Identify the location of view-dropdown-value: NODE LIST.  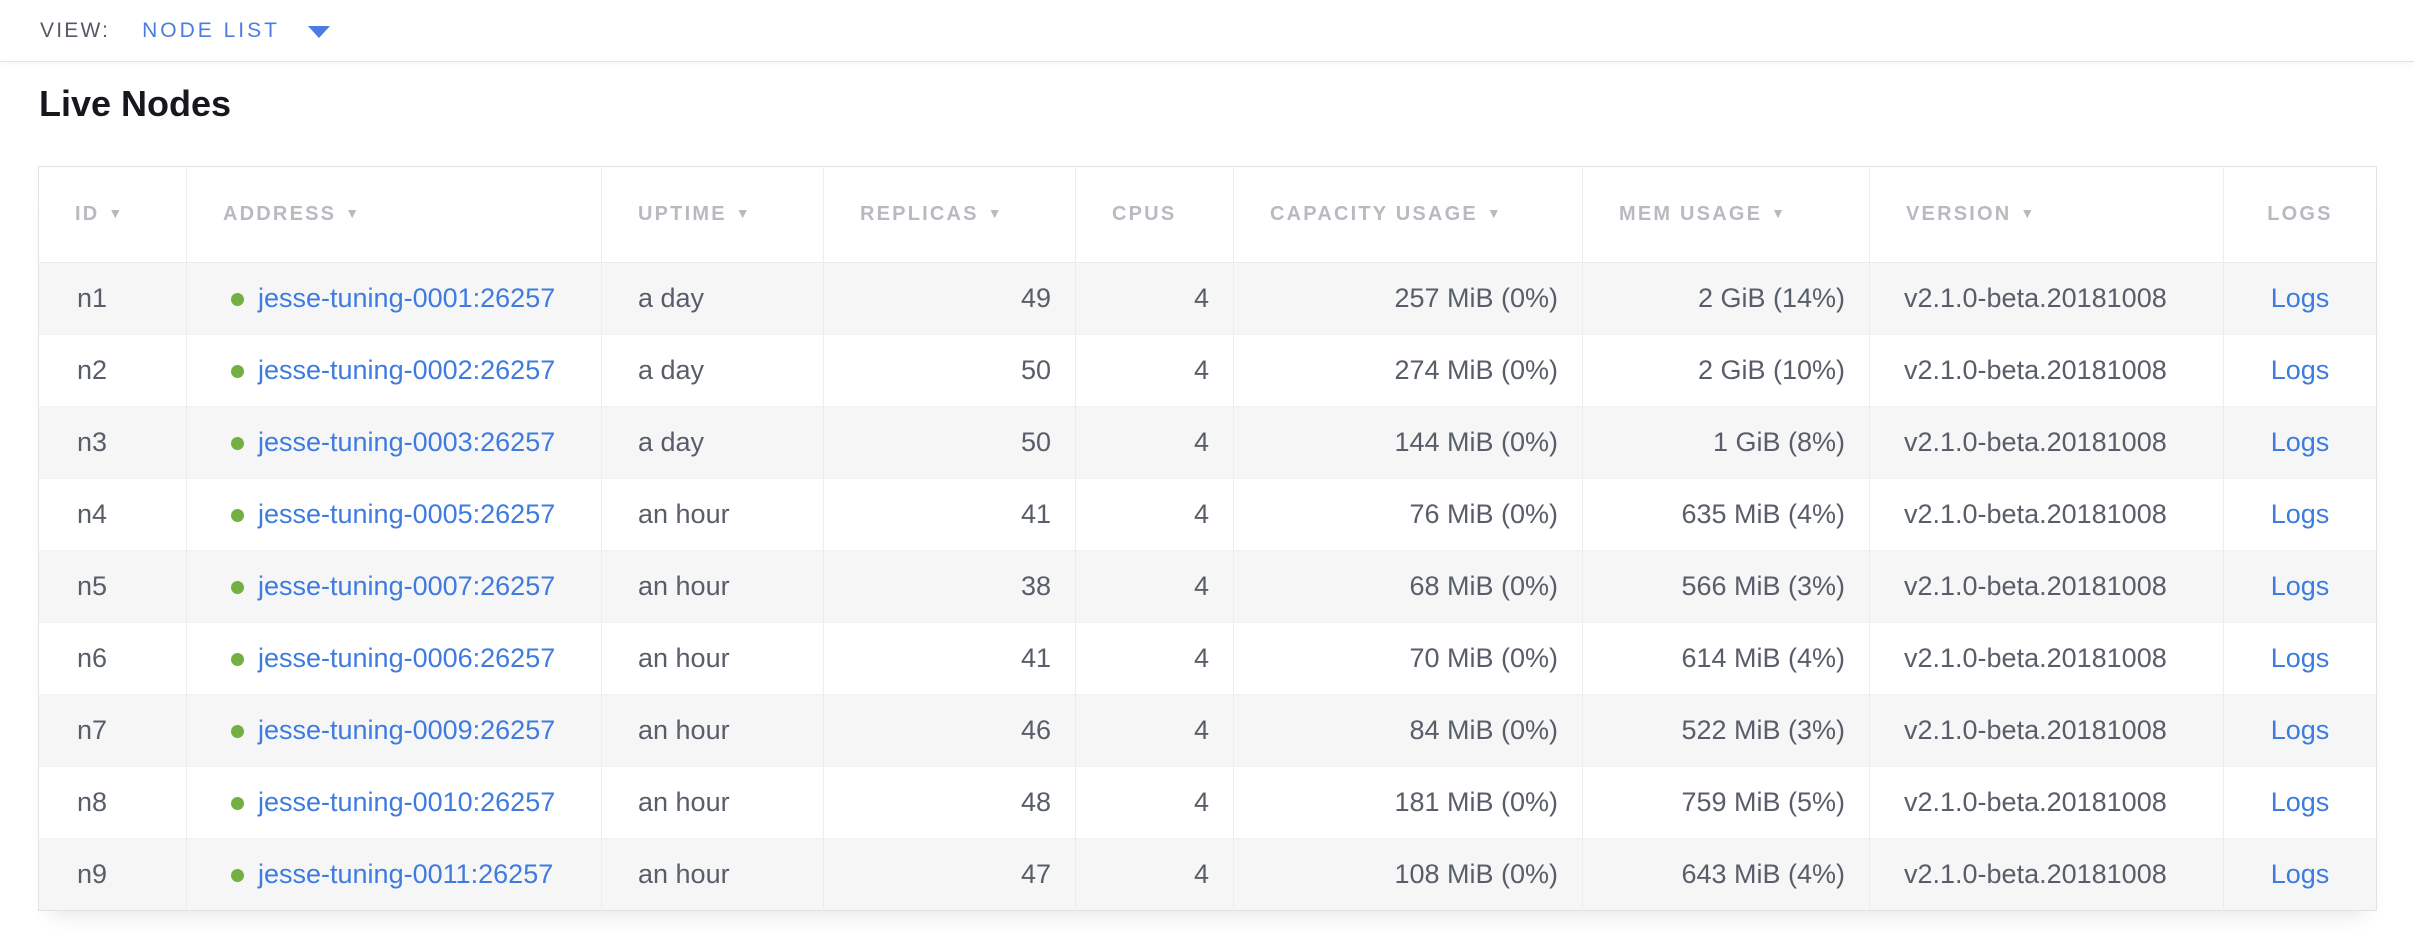
(211, 30).